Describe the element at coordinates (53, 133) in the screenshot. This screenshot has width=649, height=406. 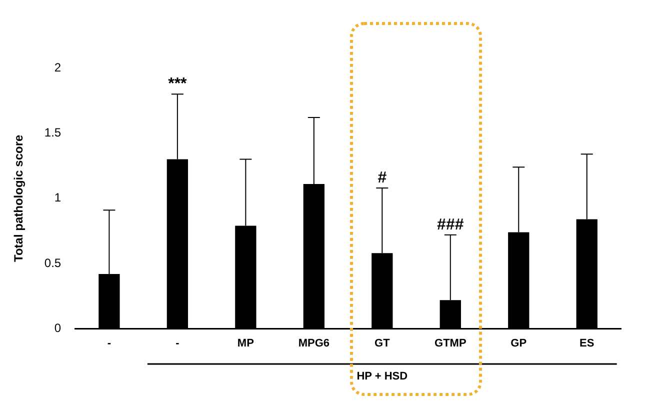
I see `y-tick-label: 1.5` at that location.